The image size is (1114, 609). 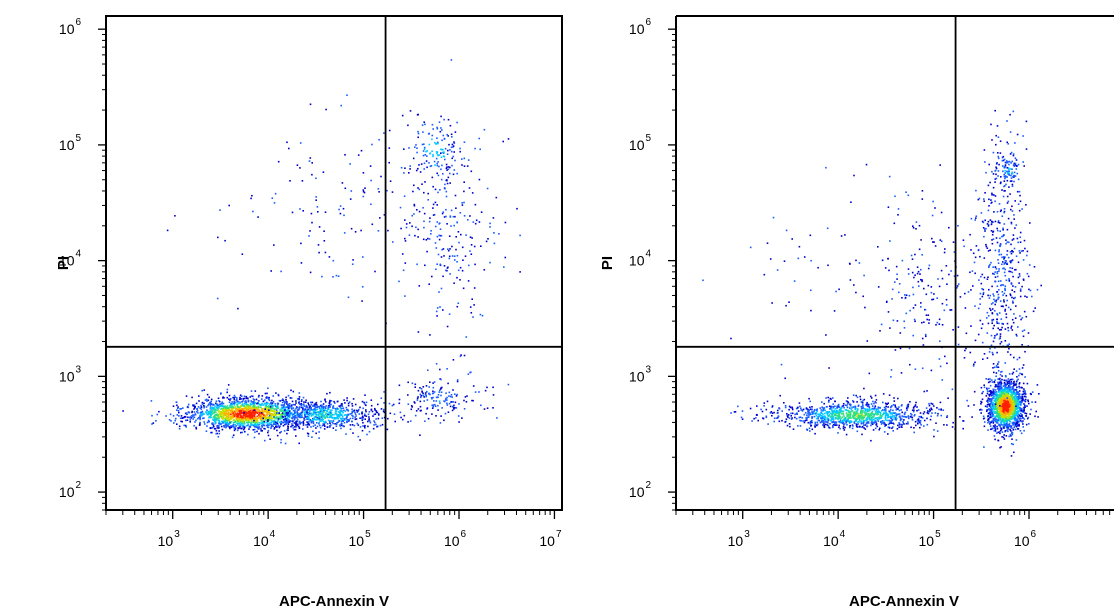 I want to click on left-x-axis-label: APC-Annexin V, so click(x=334, y=601).